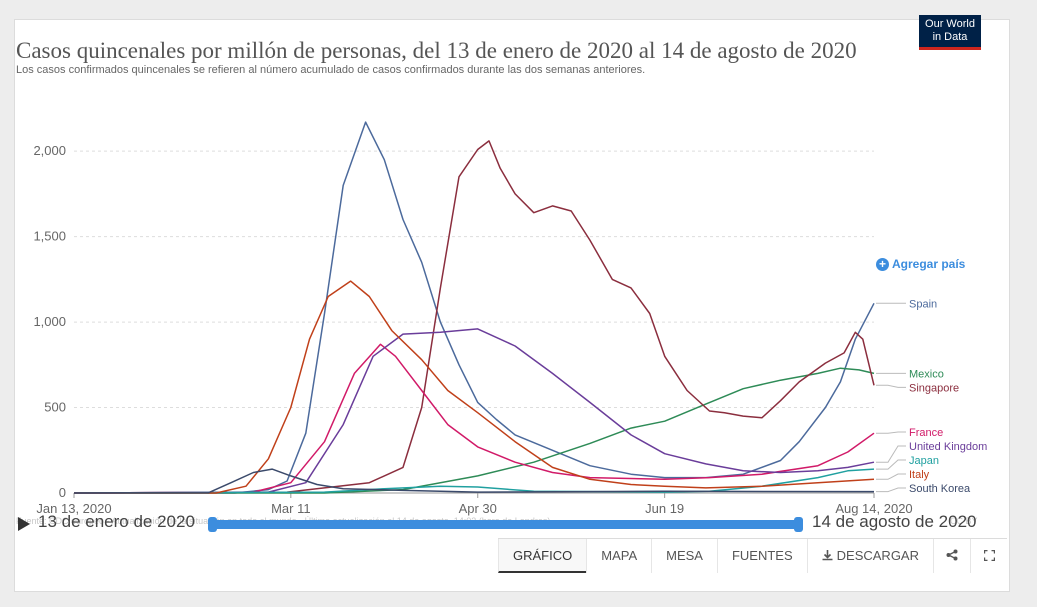  I want to click on tab-chart: GRÁFICO, so click(542, 556).